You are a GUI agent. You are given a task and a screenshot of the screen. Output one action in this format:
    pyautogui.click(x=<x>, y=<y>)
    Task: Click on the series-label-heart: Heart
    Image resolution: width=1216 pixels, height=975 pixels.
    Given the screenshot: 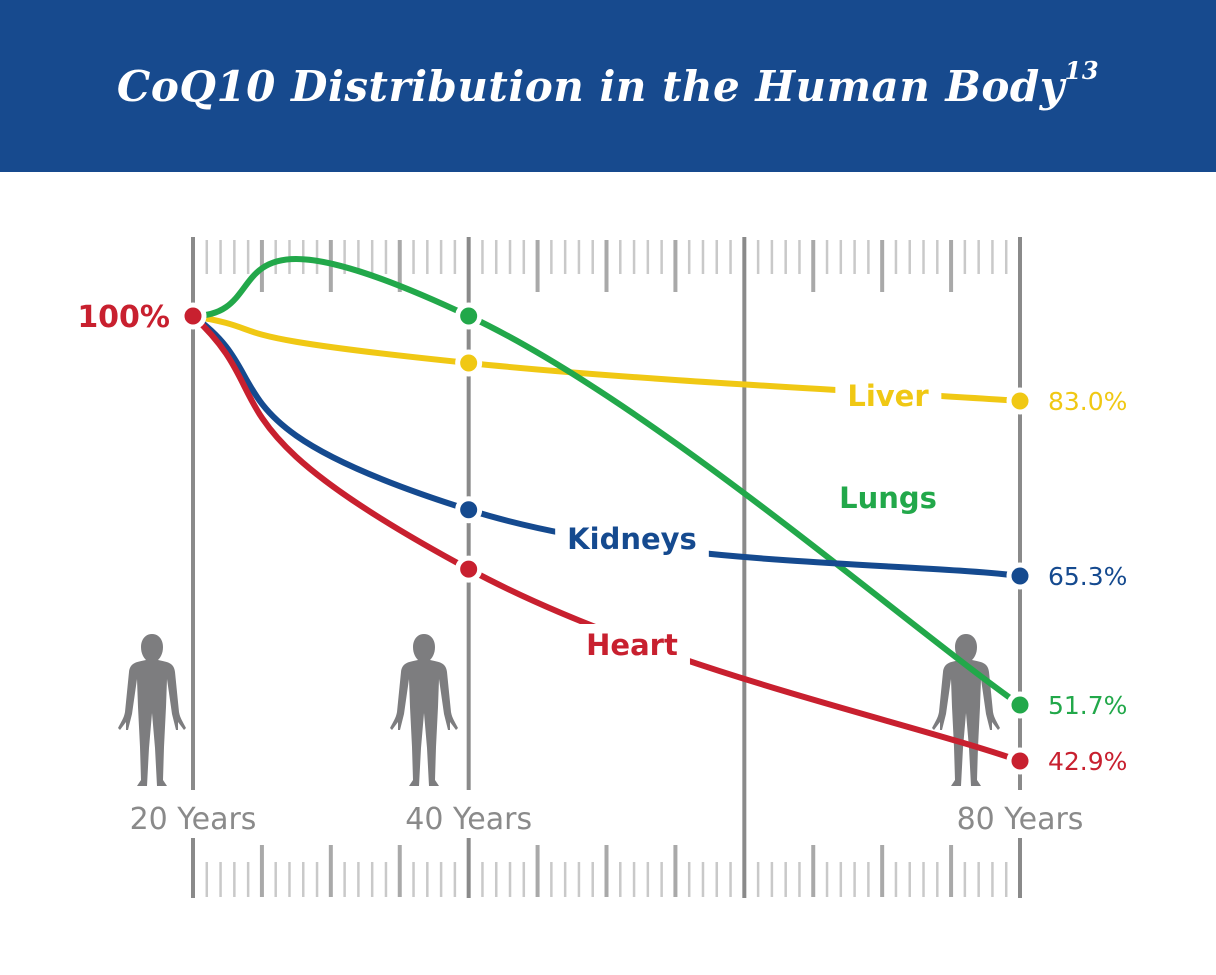 What is the action you would take?
    pyautogui.click(x=632, y=645)
    